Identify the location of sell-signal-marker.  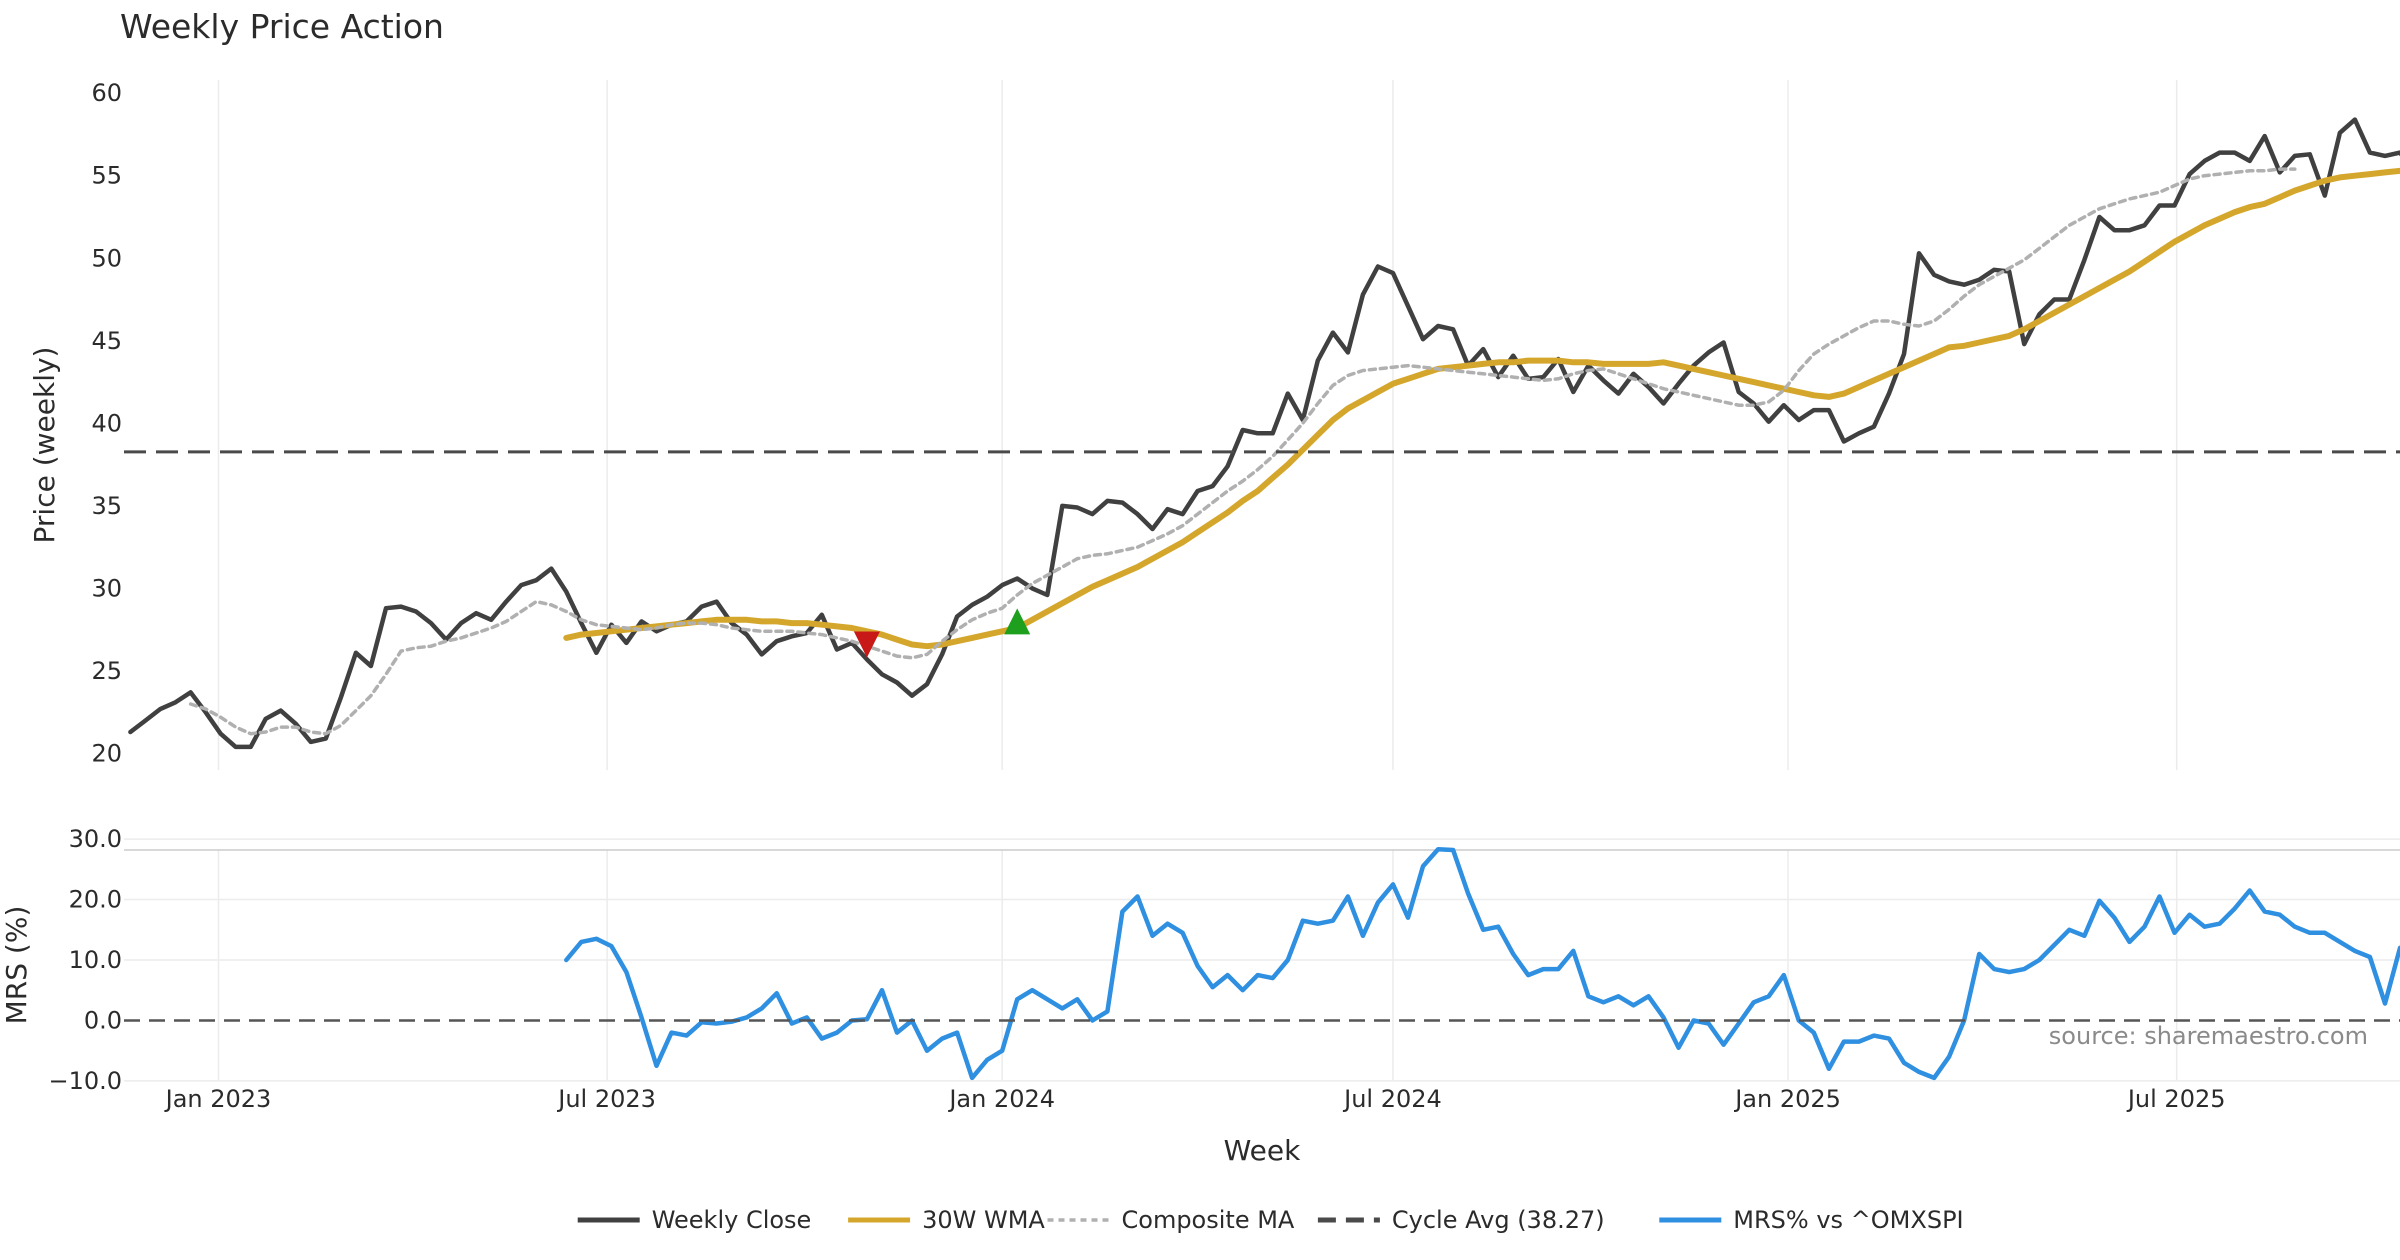
(866, 644).